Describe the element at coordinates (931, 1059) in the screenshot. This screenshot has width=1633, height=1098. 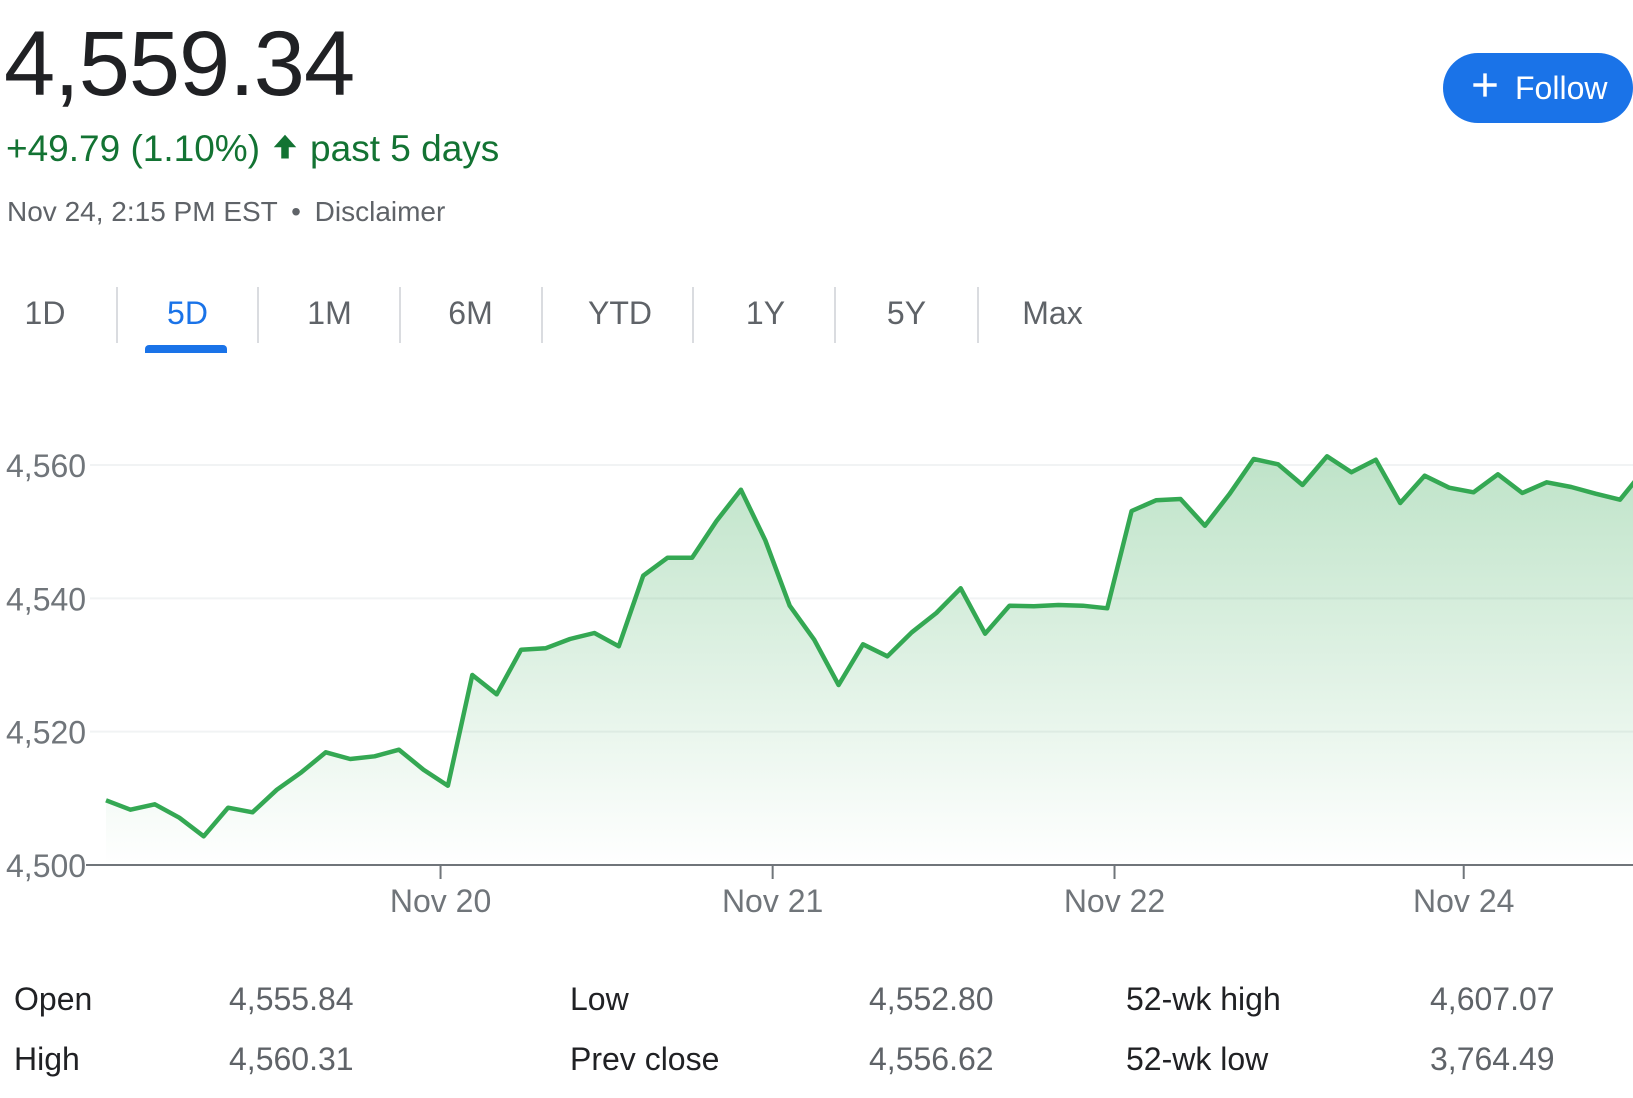
I see `stat-value-prev-close: 4,556.62` at that location.